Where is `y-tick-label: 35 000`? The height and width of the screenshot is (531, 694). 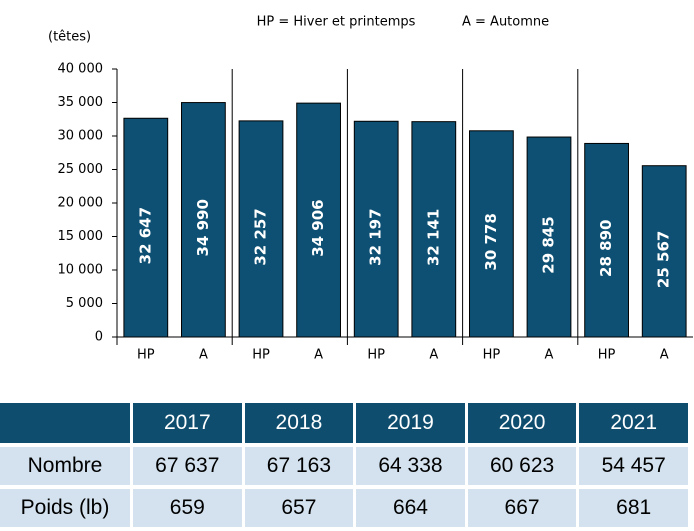 y-tick-label: 35 000 is located at coordinates (81, 102).